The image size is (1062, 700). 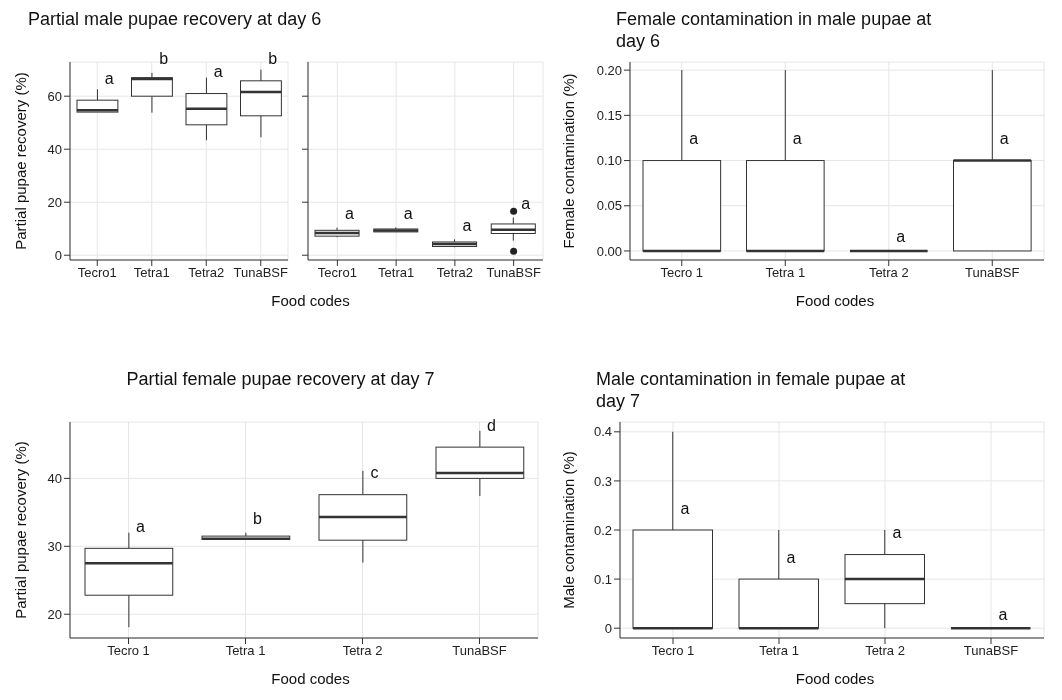 What do you see at coordinates (609, 206) in the screenshot?
I see `y-tick-label: 0.05` at bounding box center [609, 206].